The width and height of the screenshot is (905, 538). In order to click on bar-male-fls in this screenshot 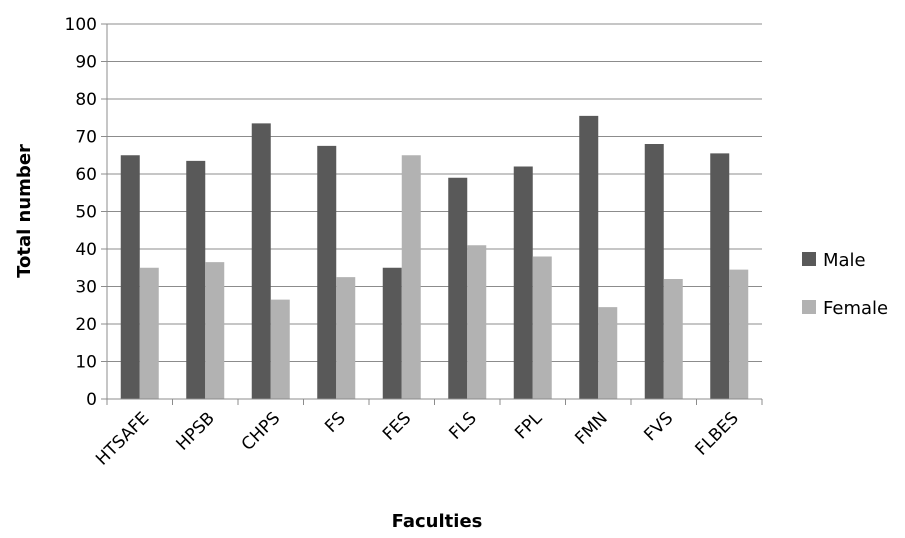, I will do `click(458, 288)`.